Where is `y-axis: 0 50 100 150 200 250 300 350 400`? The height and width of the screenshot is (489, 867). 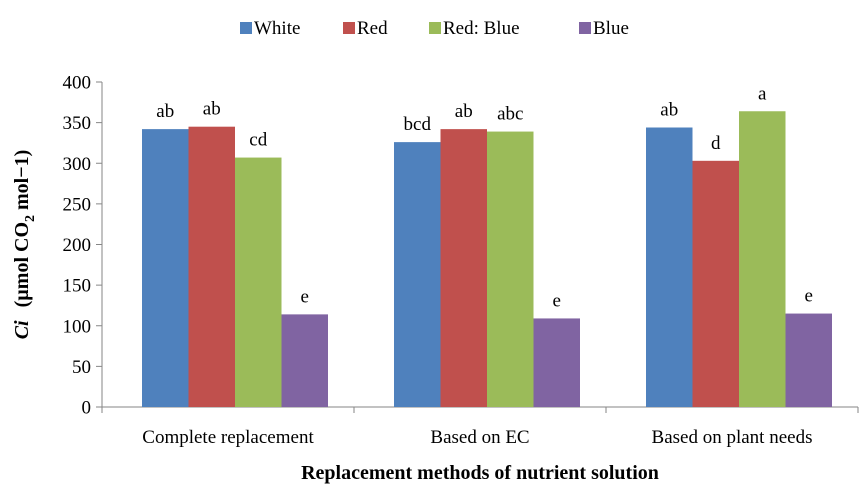 y-axis: 0 50 100 150 200 250 300 350 400 is located at coordinates (83, 246).